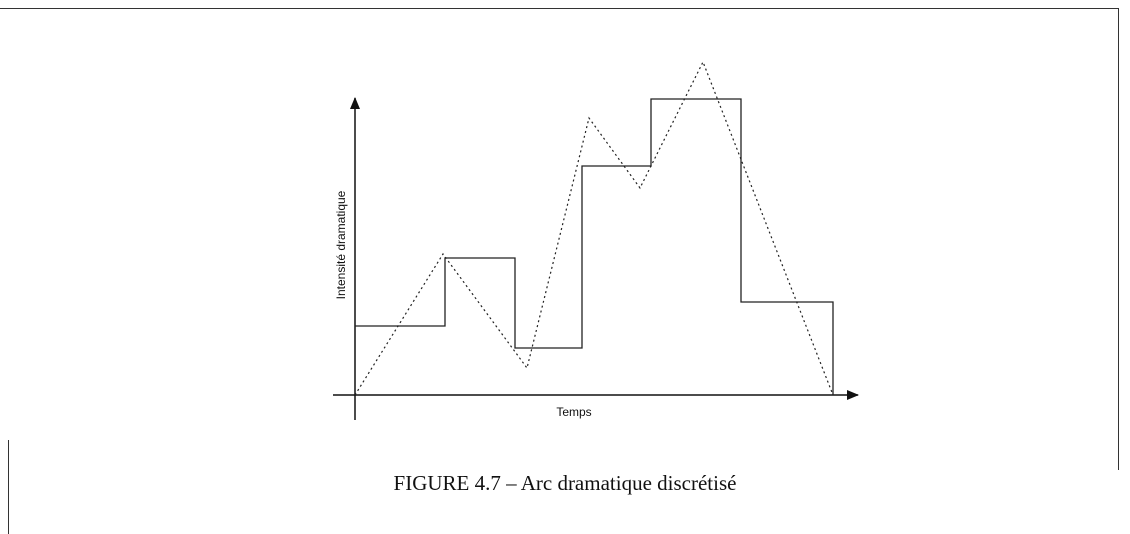  What do you see at coordinates (565, 483) in the screenshot?
I see `caption: FIGURE 4.7 – Arc dramatique discrétisé` at bounding box center [565, 483].